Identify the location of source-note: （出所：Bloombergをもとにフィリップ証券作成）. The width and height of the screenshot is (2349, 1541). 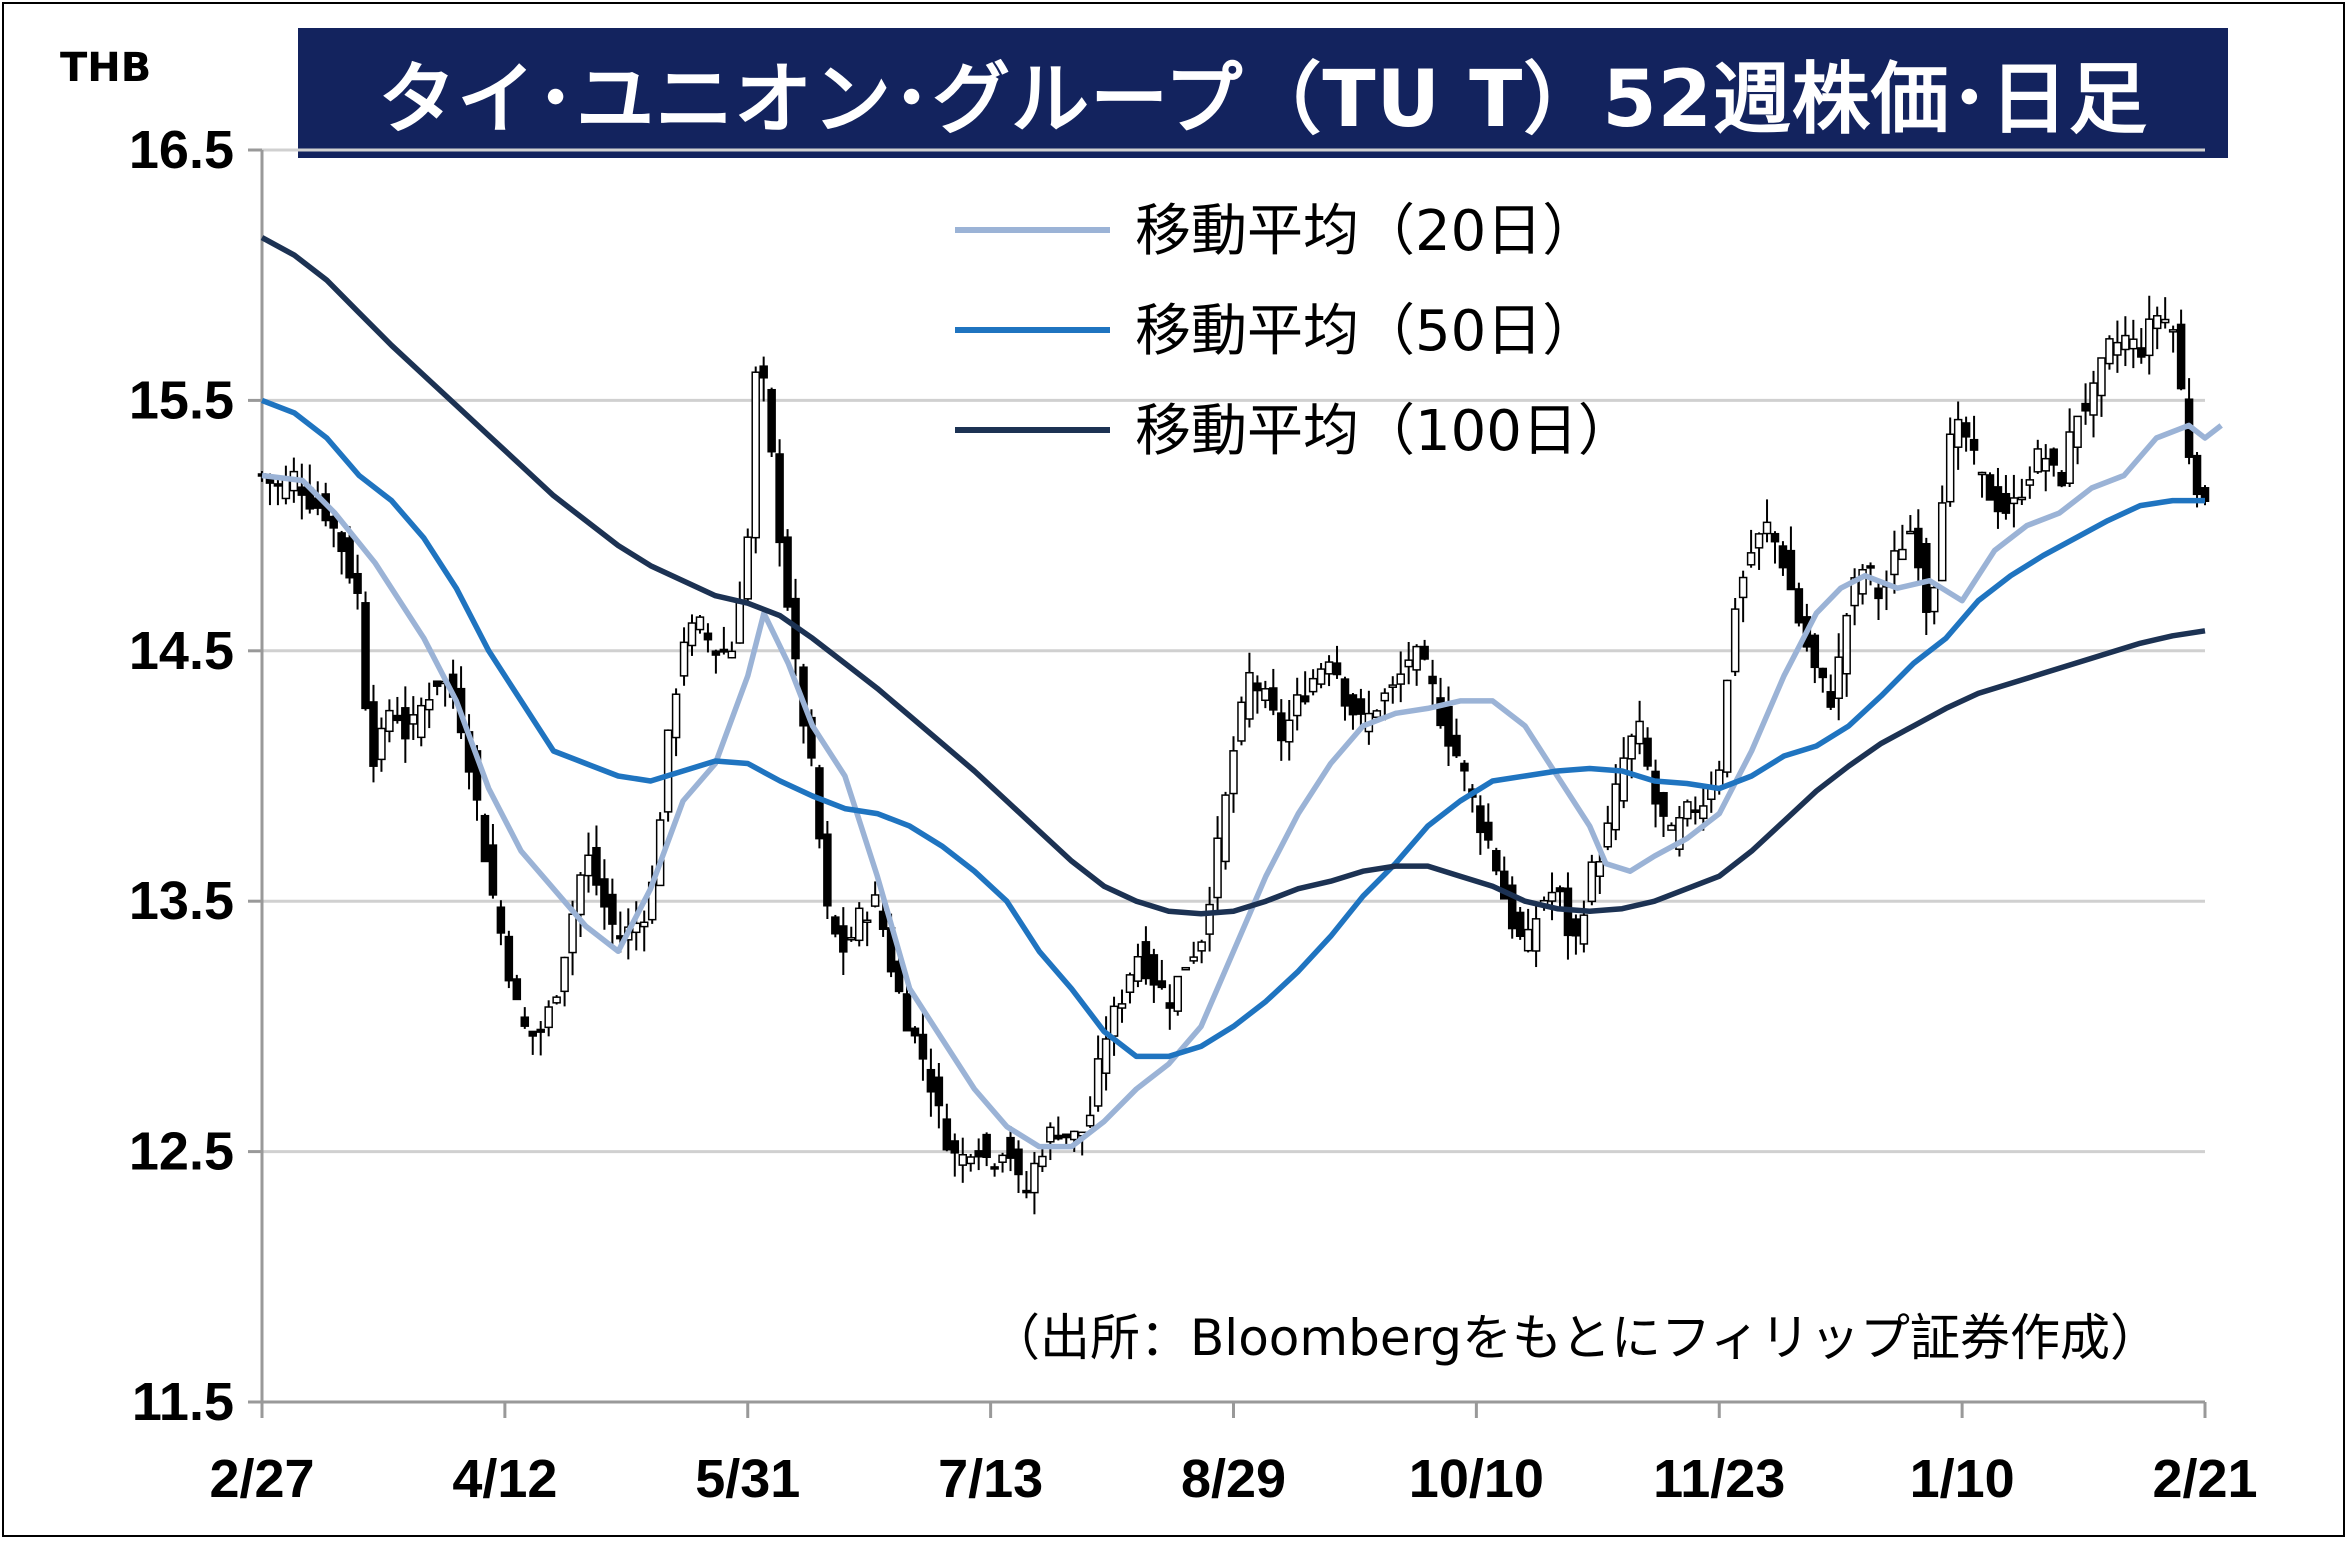
(1575, 1338).